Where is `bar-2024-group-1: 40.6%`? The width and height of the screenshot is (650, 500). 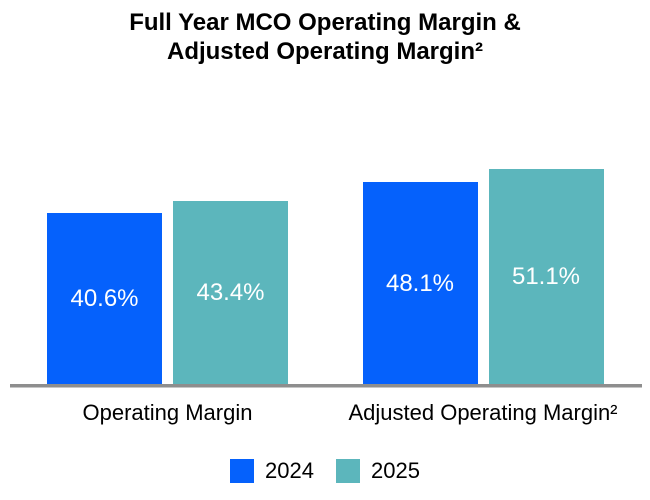 bar-2024-group-1: 40.6% is located at coordinates (104, 299).